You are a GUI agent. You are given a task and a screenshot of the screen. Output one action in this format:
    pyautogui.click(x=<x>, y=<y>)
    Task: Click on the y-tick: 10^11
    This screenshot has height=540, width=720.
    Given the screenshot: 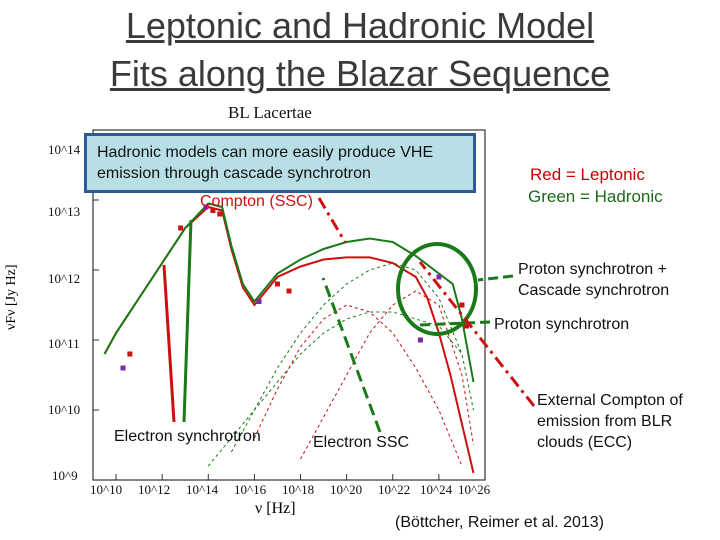 What is the action you would take?
    pyautogui.click(x=64, y=343)
    